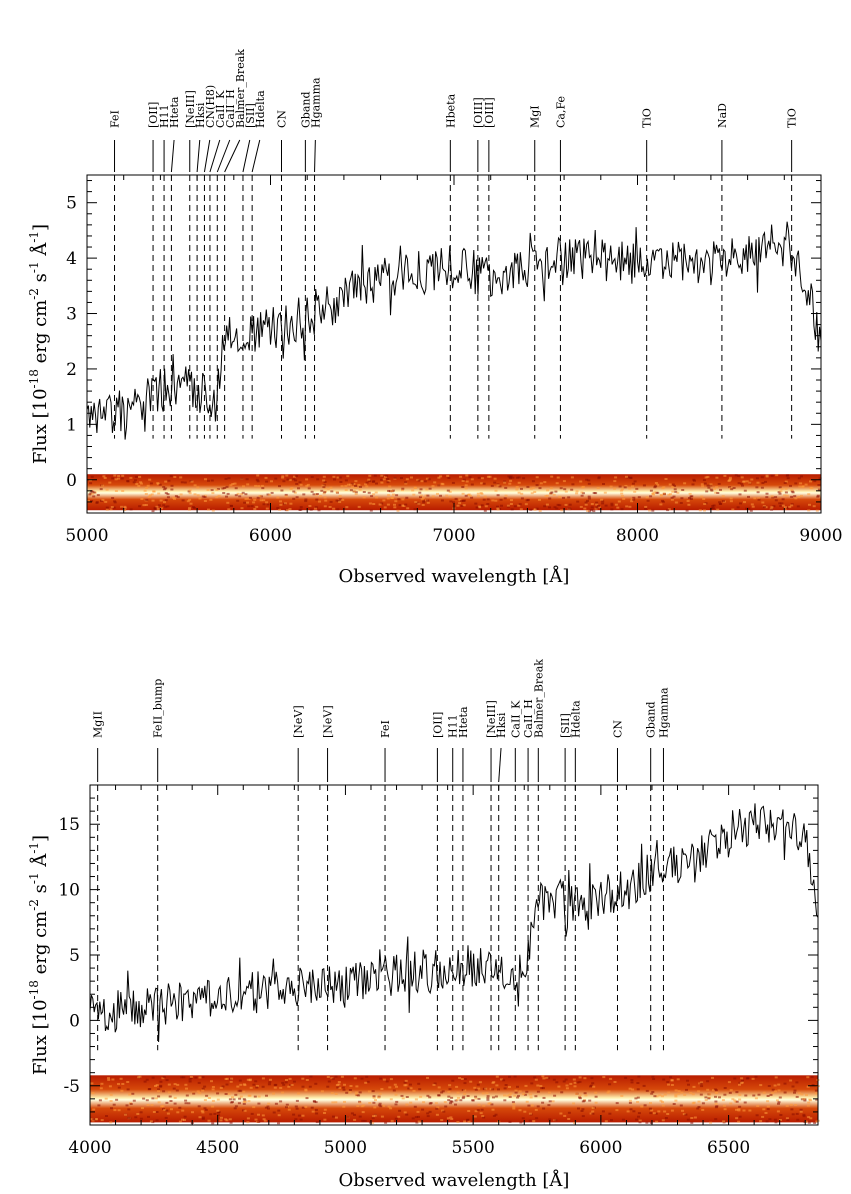 This screenshot has height=1194, width=851. I want to click on x-tick-label: 7000, so click(453, 536).